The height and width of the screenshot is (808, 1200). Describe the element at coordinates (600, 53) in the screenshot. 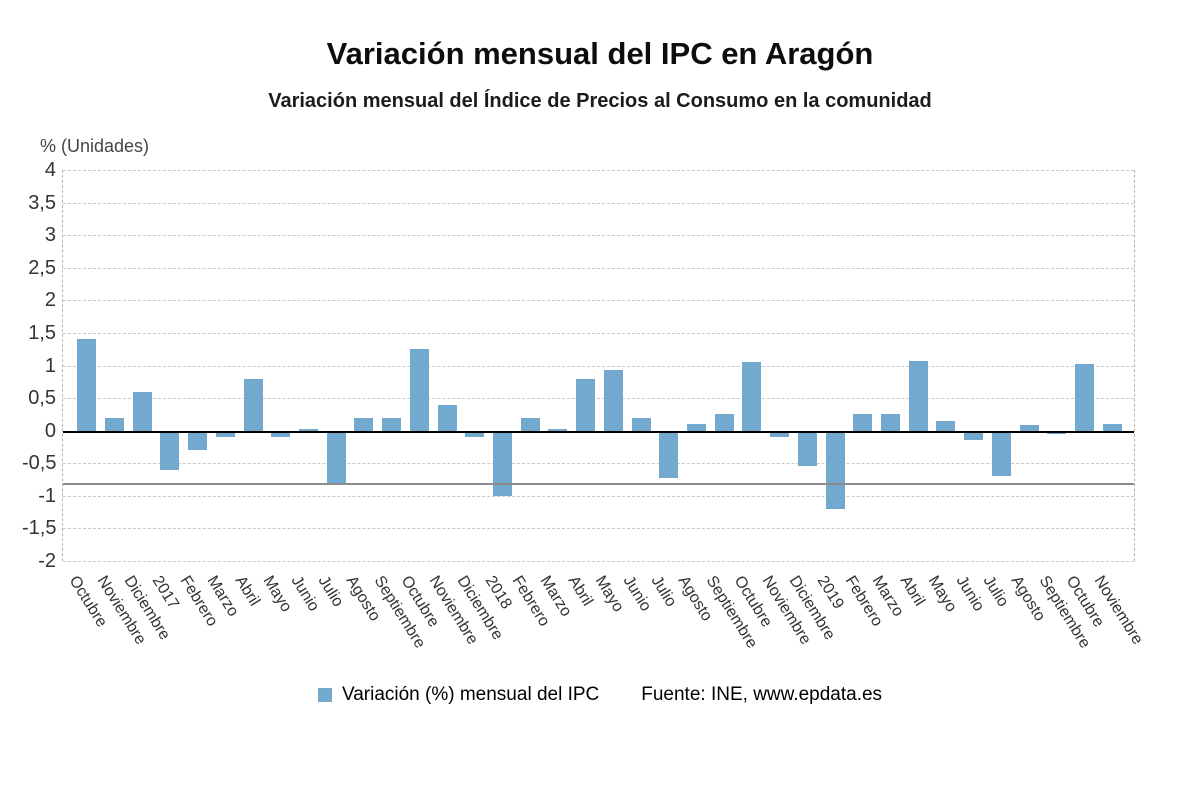

I see `chart-title: Variación mensual del IPC en Aragón` at that location.